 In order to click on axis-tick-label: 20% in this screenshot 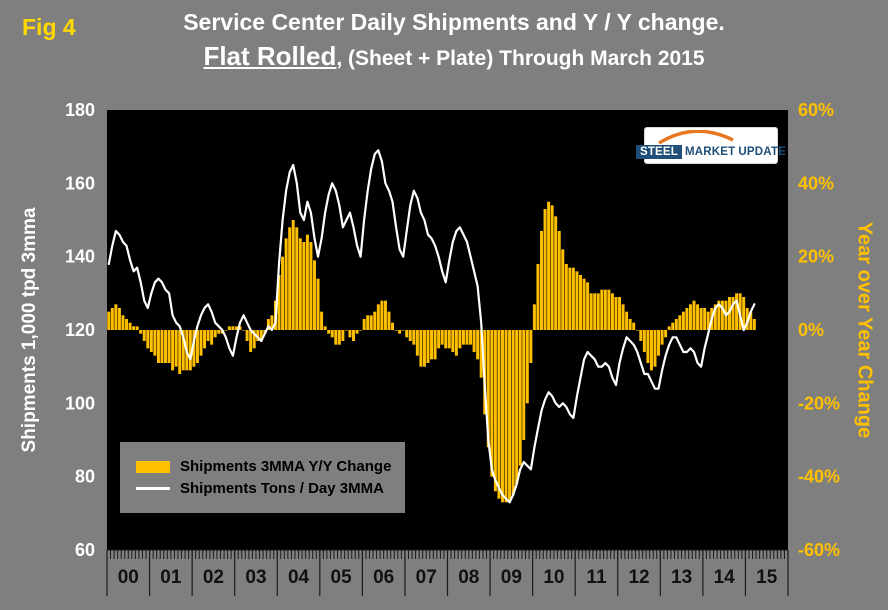, I will do `click(816, 257)`.